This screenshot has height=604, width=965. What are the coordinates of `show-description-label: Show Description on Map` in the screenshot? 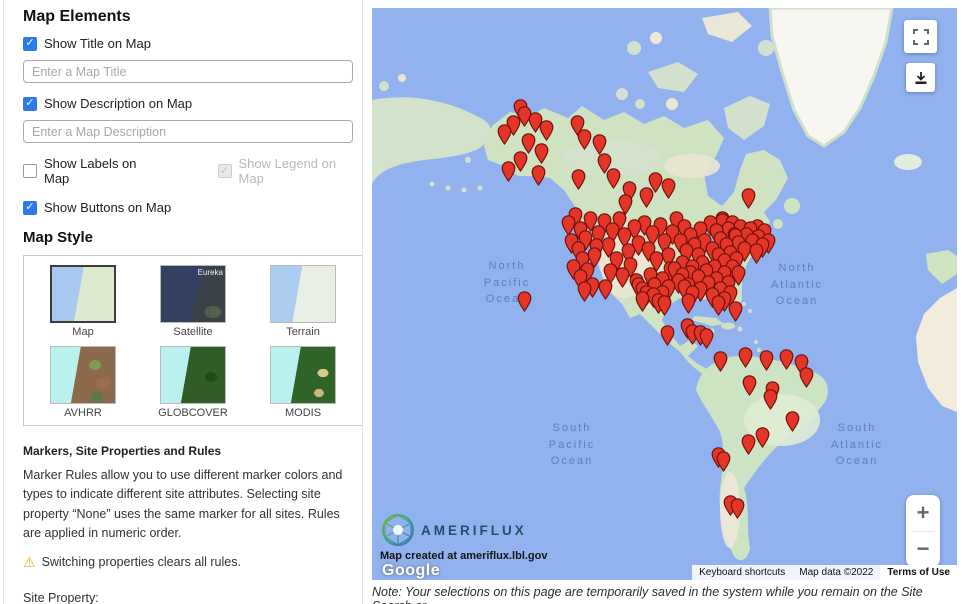 It's located at (118, 103).